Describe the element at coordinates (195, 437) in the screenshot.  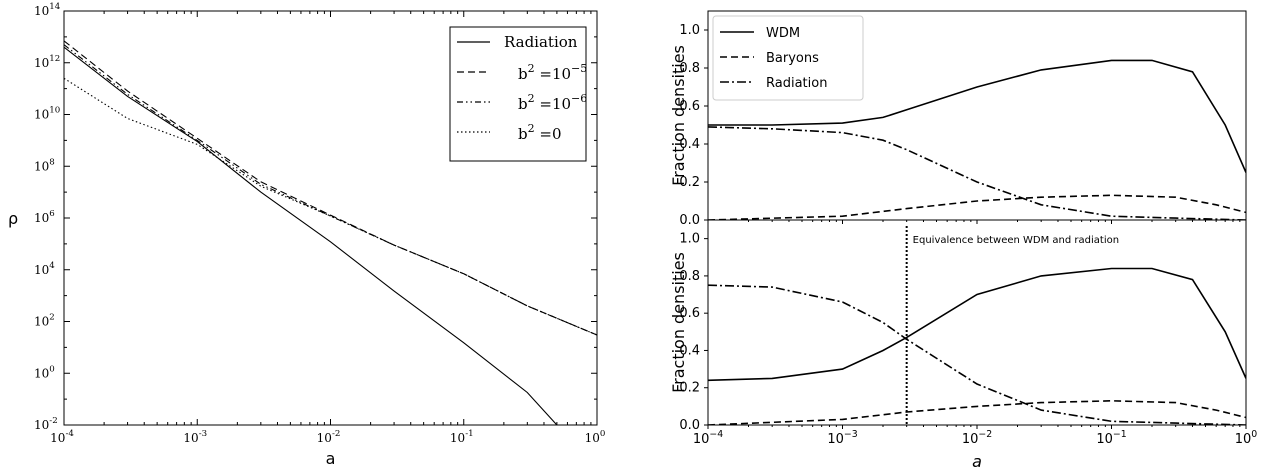
I see `x-tick-label: 10⁻³` at that location.